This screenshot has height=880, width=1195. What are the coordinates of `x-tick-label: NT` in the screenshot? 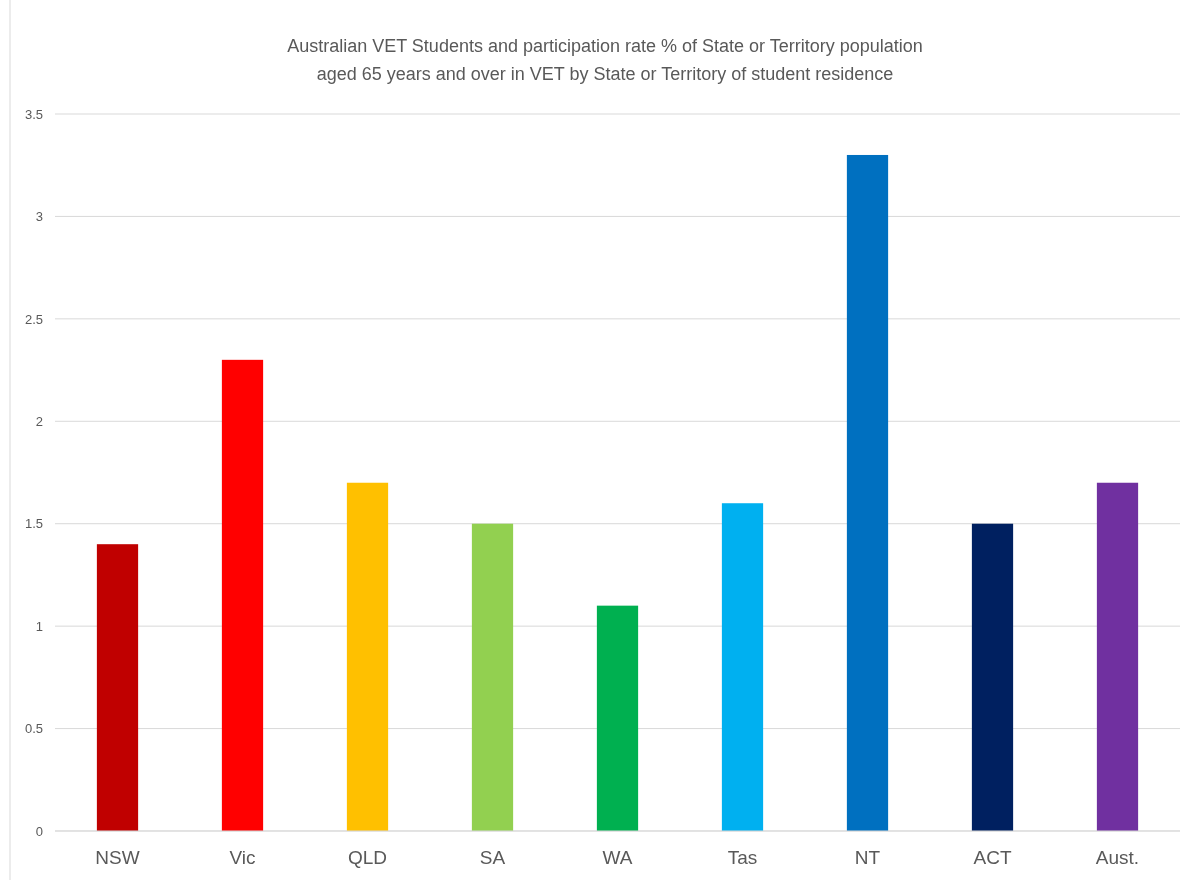 It's located at (867, 858).